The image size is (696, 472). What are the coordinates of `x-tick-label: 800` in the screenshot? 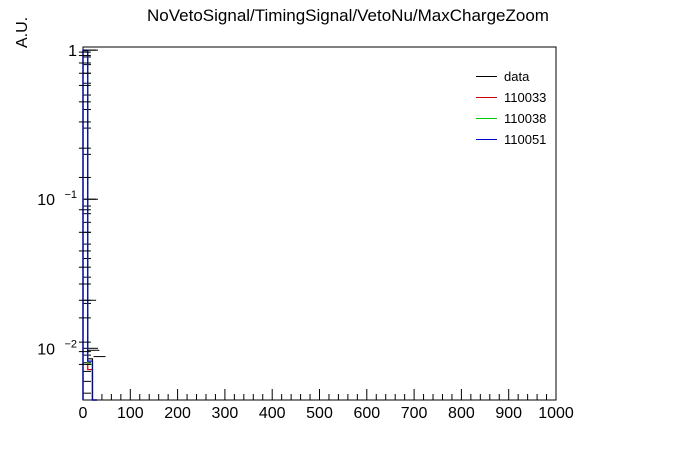 It's located at (461, 413).